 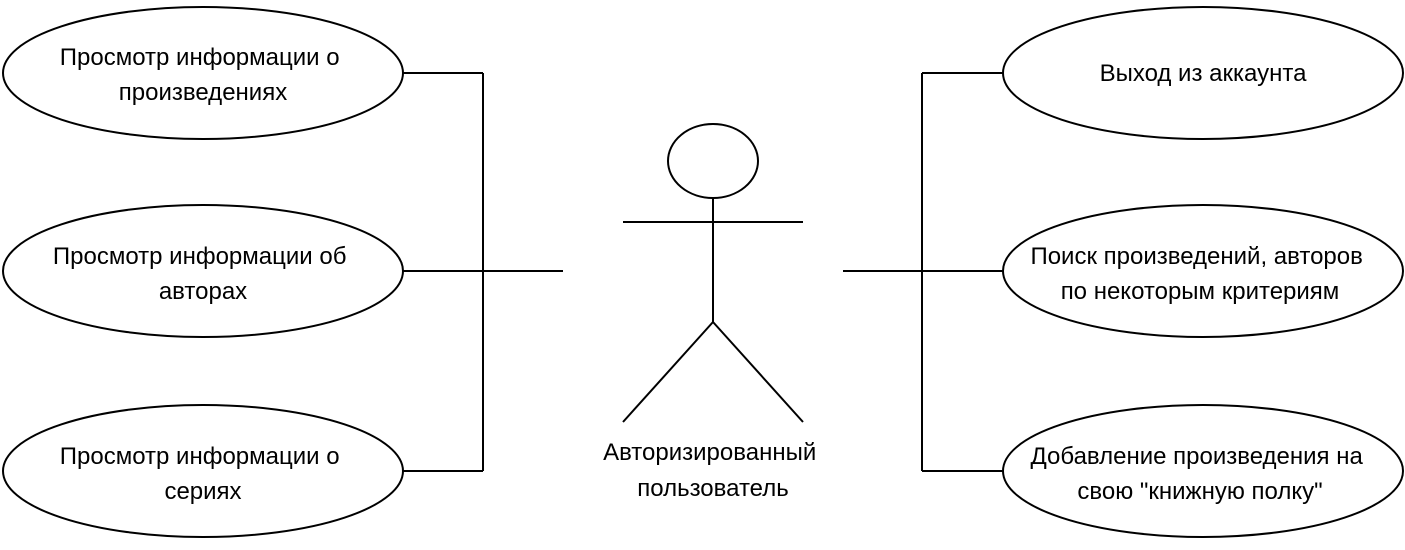 I want to click on use-case-line: Выход из аккаунта, so click(x=1203, y=73).